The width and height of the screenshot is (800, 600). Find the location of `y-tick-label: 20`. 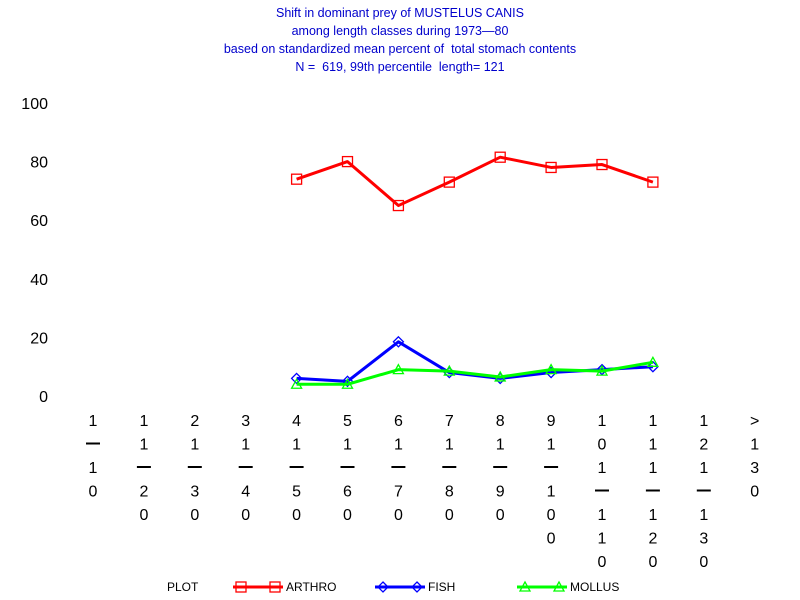

y-tick-label: 20 is located at coordinates (39, 338).